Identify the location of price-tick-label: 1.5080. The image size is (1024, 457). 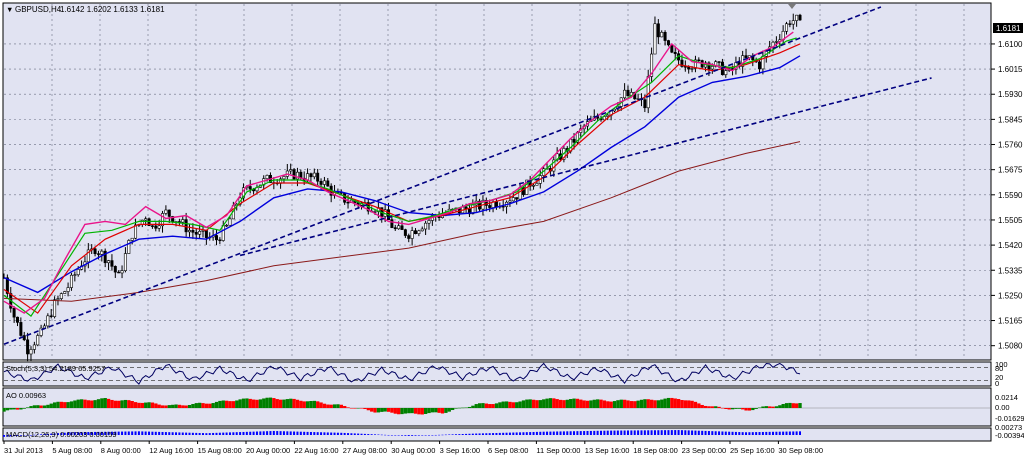
(1010, 346).